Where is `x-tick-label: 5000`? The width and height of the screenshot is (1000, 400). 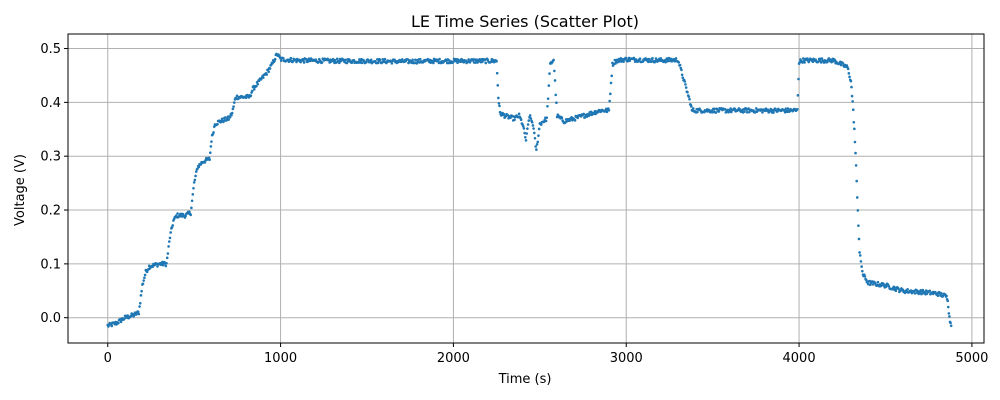
x-tick-label: 5000 is located at coordinates (971, 358).